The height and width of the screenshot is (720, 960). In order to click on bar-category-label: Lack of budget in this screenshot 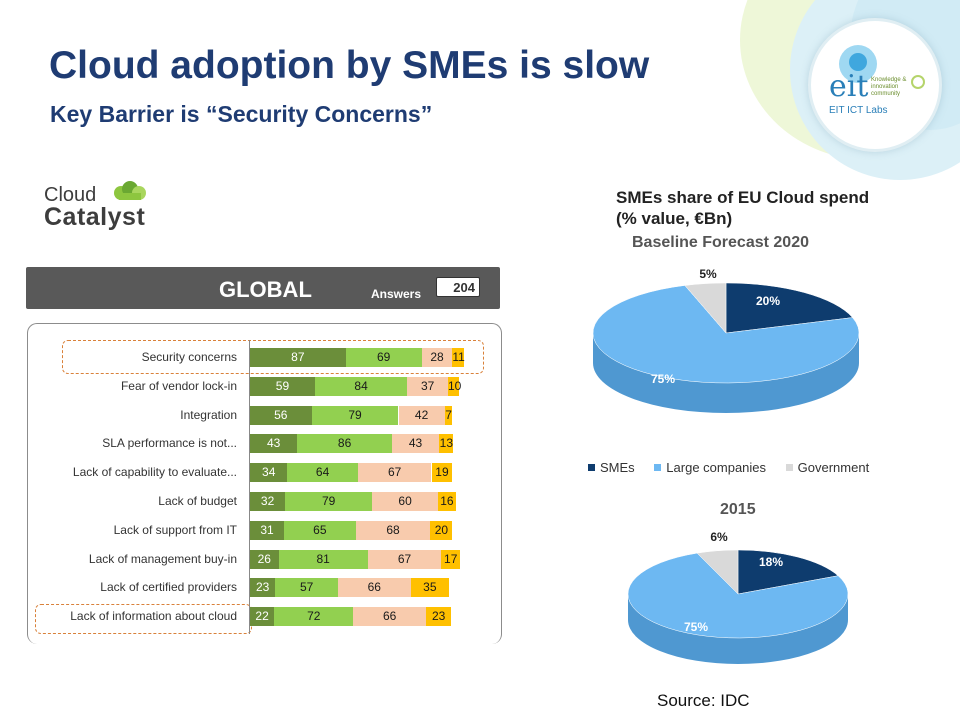, I will do `click(197, 501)`.